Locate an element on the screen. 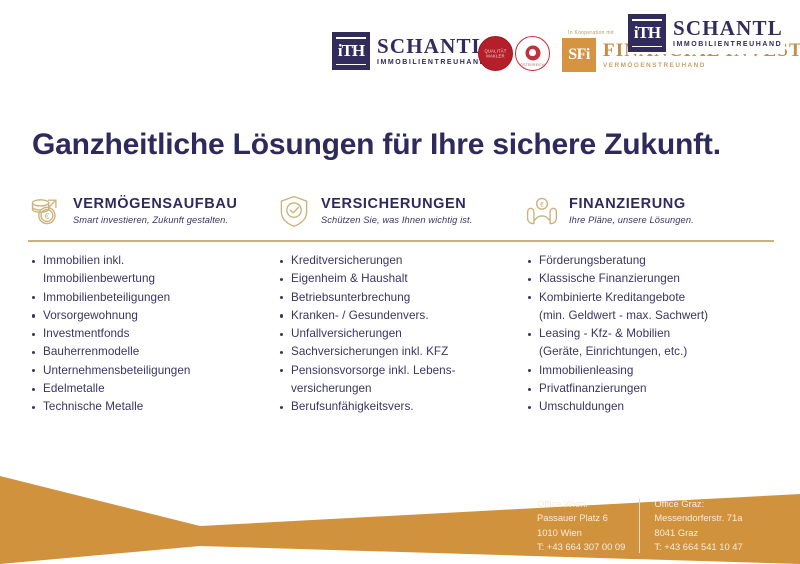  list-item: Investmentfonds is located at coordinates (154, 334).